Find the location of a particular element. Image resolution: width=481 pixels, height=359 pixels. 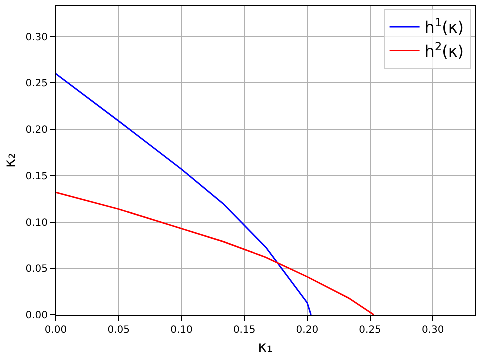

y-tick-label: 0.10 is located at coordinates (37, 223).